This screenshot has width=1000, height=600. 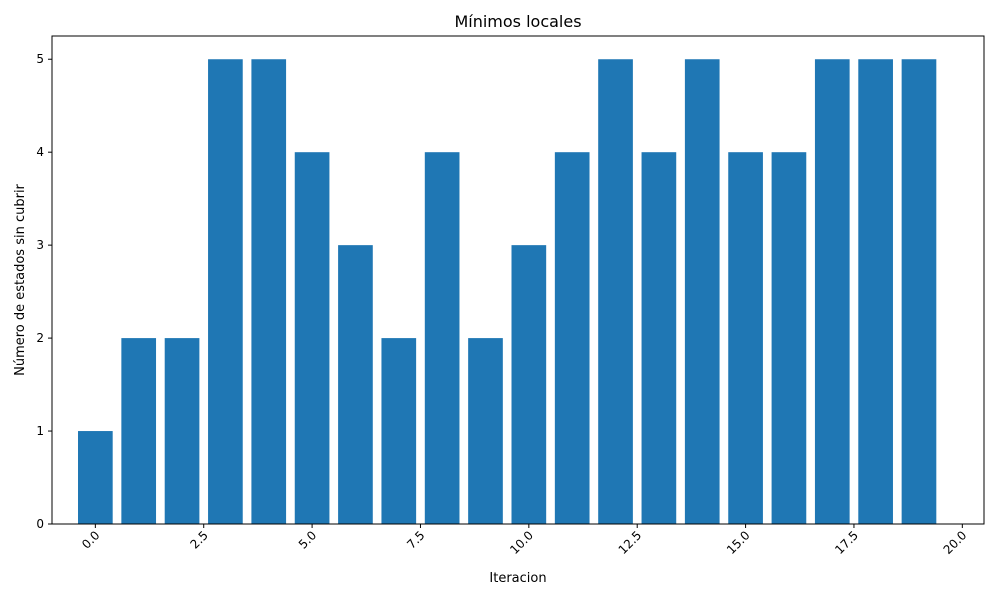 What do you see at coordinates (955, 542) in the screenshot?
I see `x-tick-label-8: 20.0` at bounding box center [955, 542].